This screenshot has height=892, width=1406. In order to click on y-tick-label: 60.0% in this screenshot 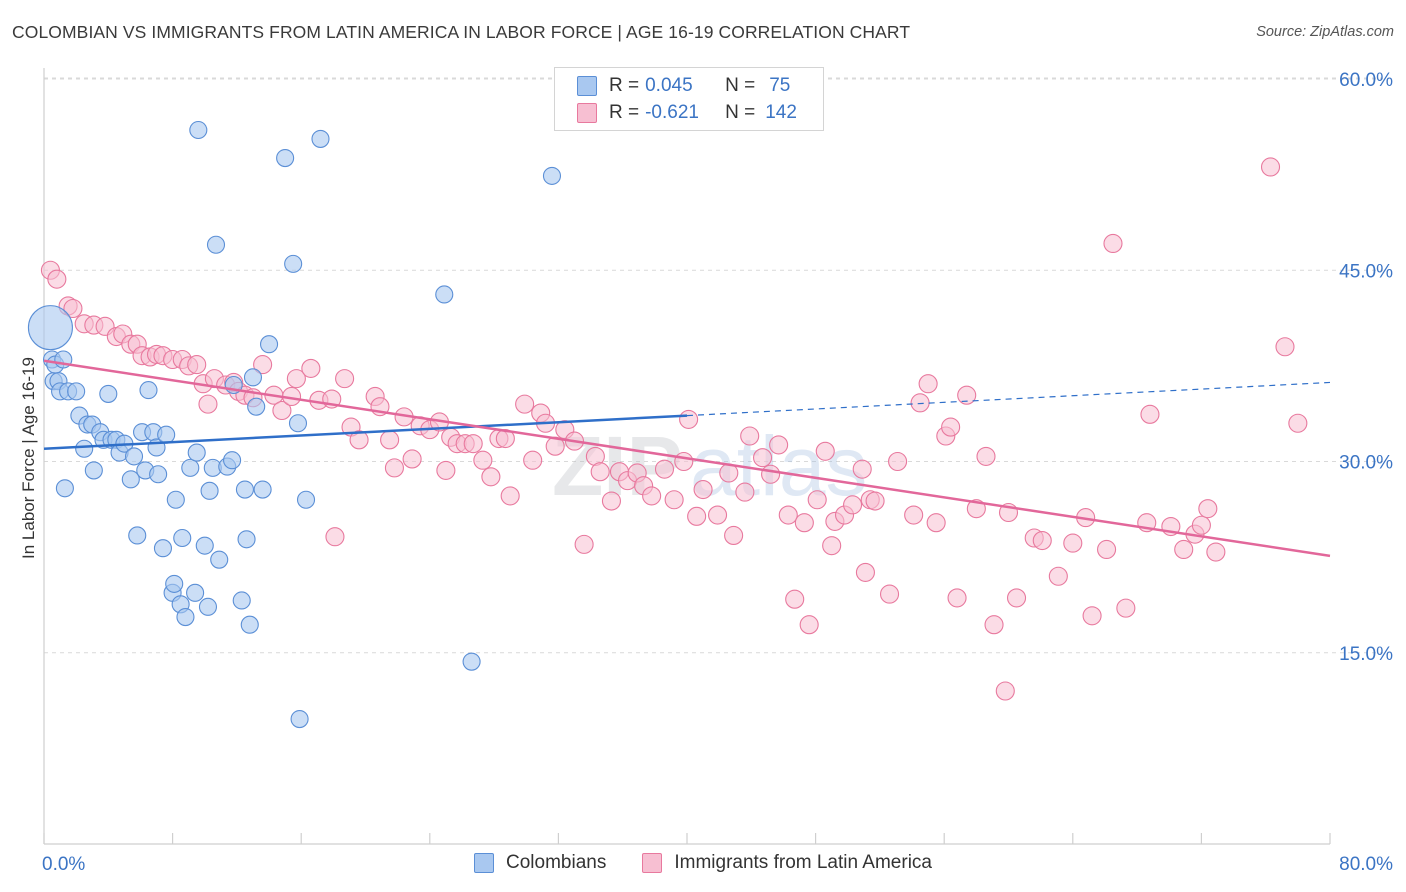, I will do `click(1366, 80)`.